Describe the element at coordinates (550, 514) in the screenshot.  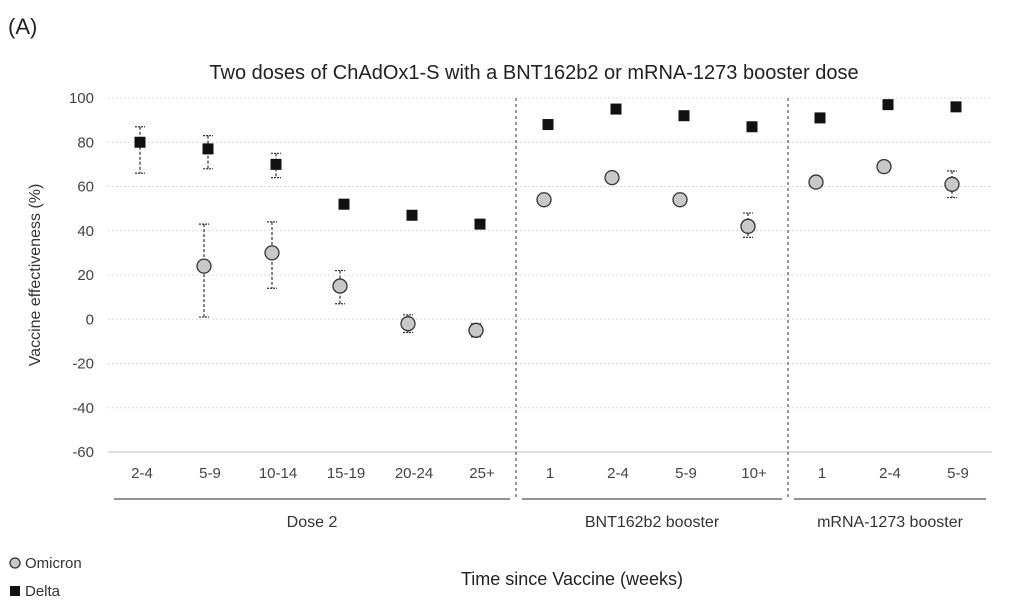
I see `x-axis-groups: Dose 2 BNT162b2 booster mRNA-1273 booster` at that location.